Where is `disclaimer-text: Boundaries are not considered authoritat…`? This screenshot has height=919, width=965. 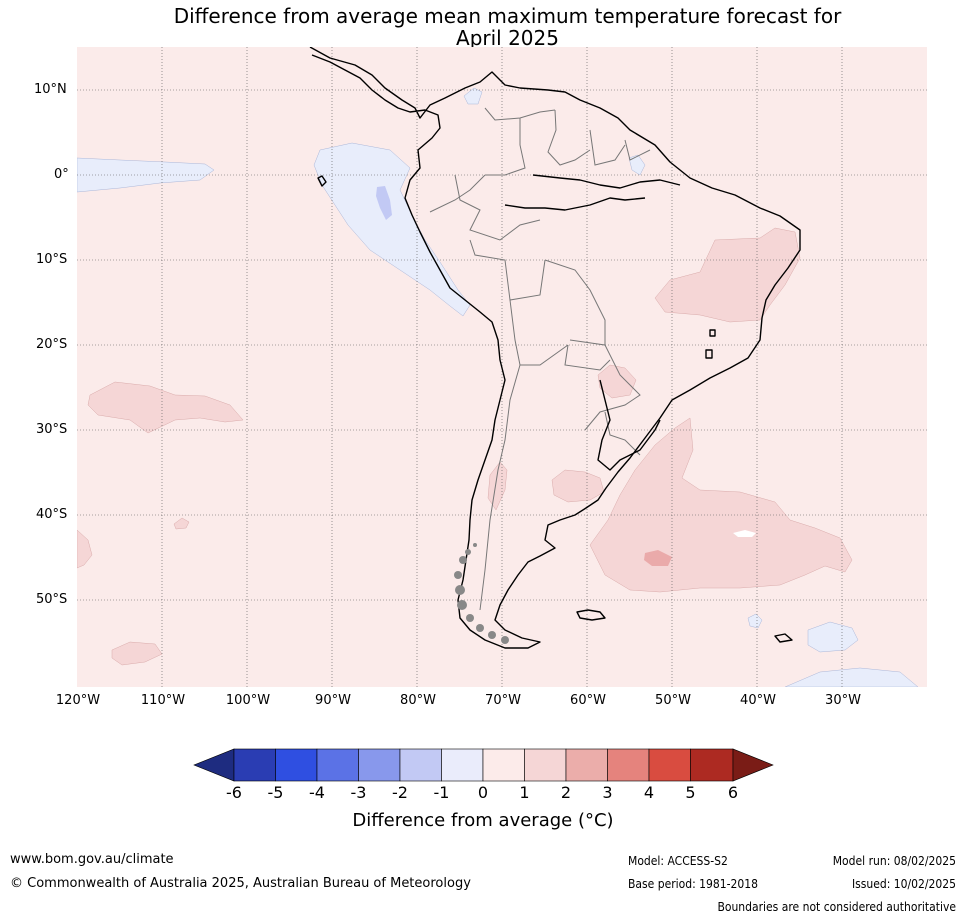 disclaimer-text: Boundaries are not considered authoritat… is located at coordinates (836, 907).